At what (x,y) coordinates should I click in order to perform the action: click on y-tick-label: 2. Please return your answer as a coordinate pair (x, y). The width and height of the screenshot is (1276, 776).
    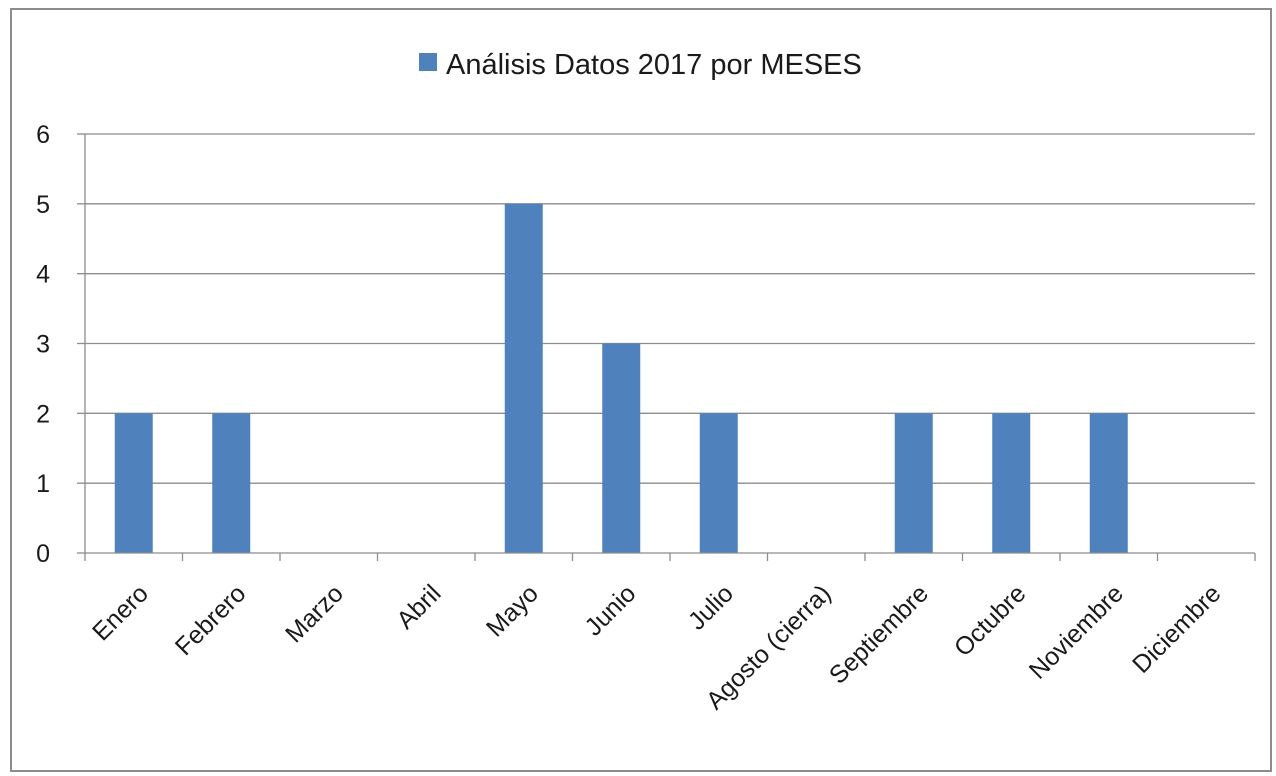
    Looking at the image, I should click on (43, 414).